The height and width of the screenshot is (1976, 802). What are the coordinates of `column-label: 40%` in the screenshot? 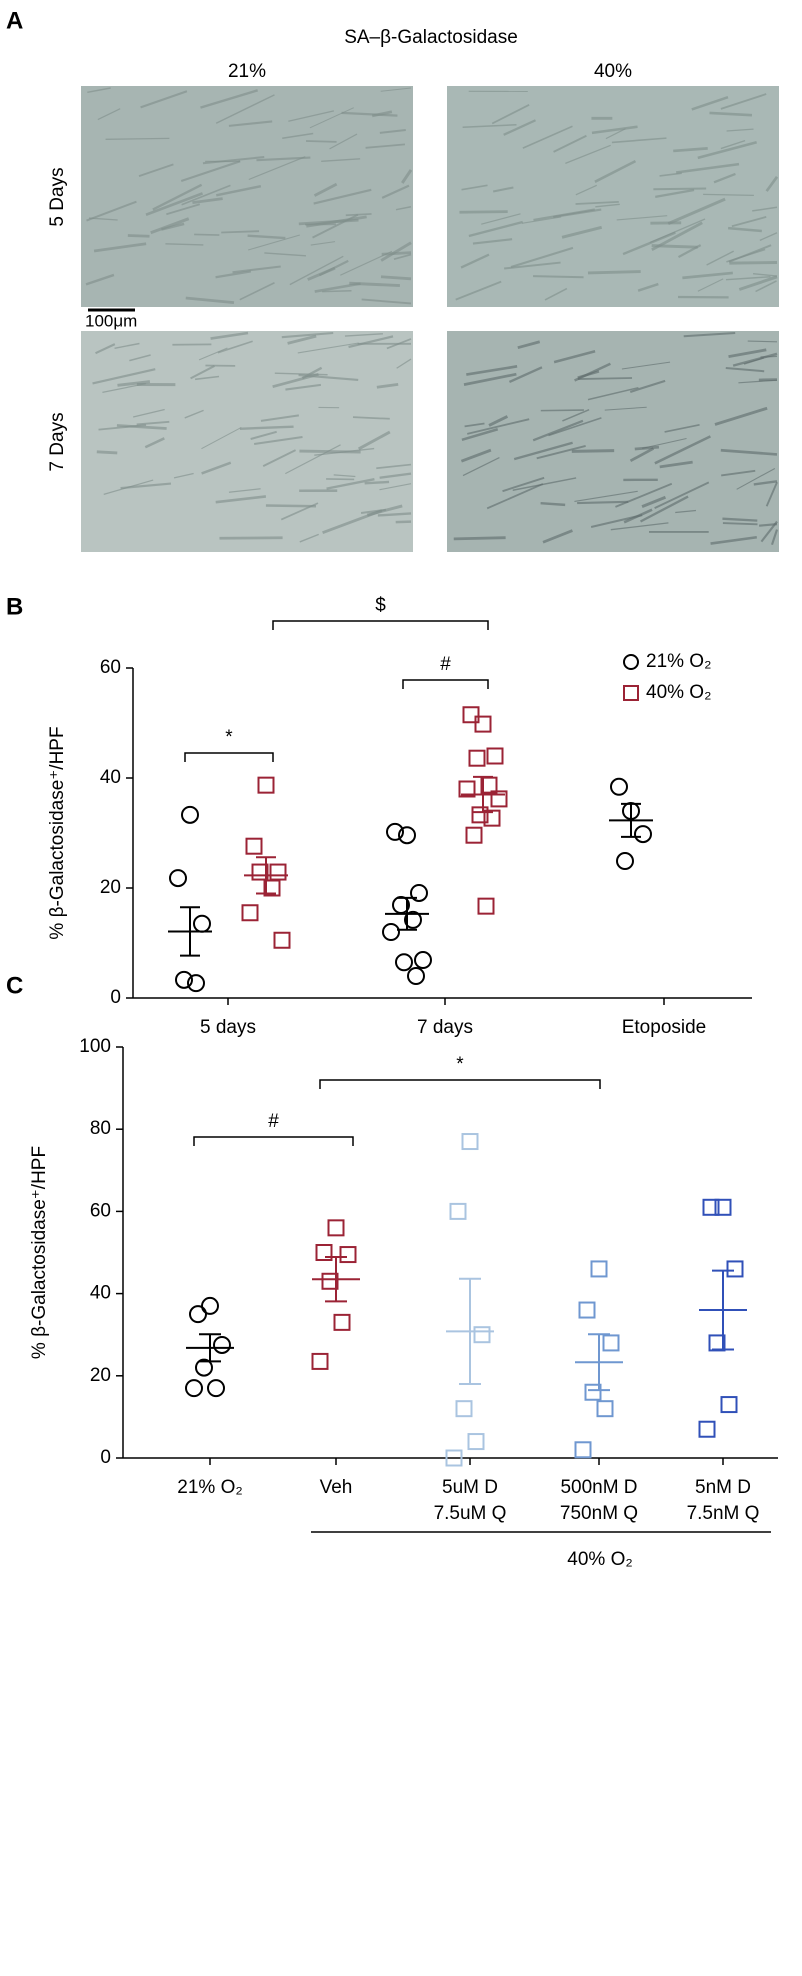 It's located at (613, 71).